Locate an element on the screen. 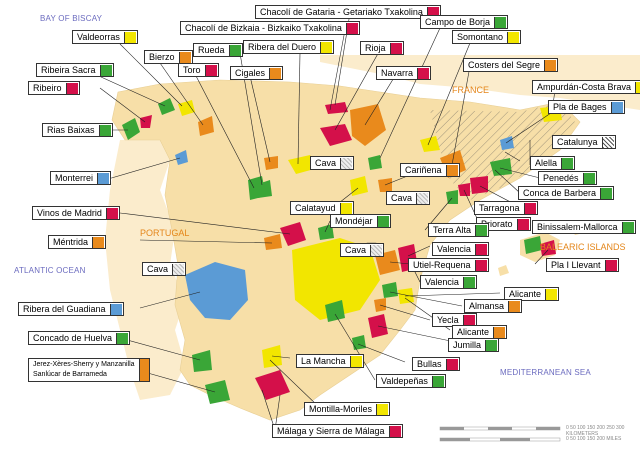 The image size is (640, 456). label-ribeira-sacra: Ribeira Sacra is located at coordinates (75, 70).